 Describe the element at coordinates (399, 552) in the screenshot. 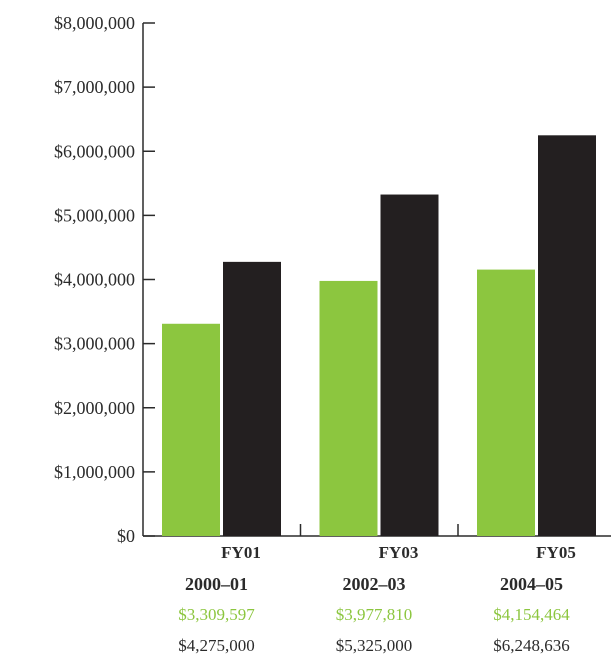

I see `category-fy-label: FY03` at that location.